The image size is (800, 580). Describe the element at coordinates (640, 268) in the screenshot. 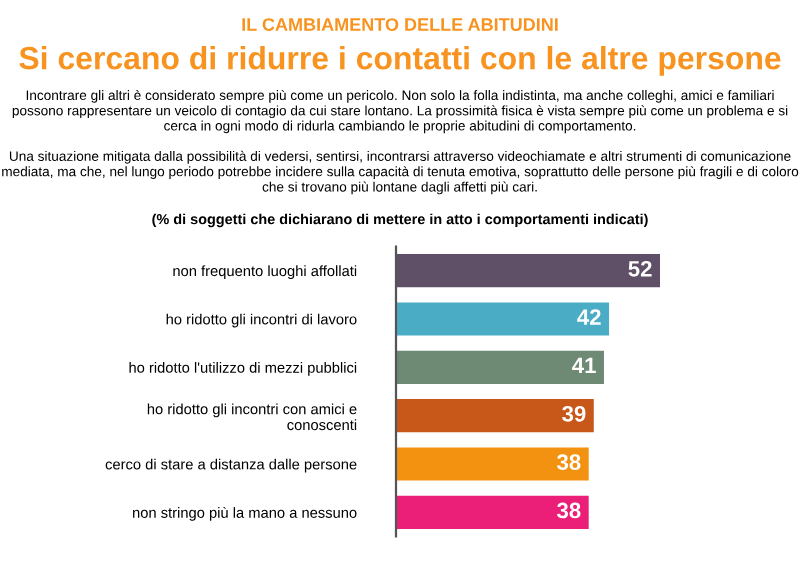

I see `data-label: 52` at that location.